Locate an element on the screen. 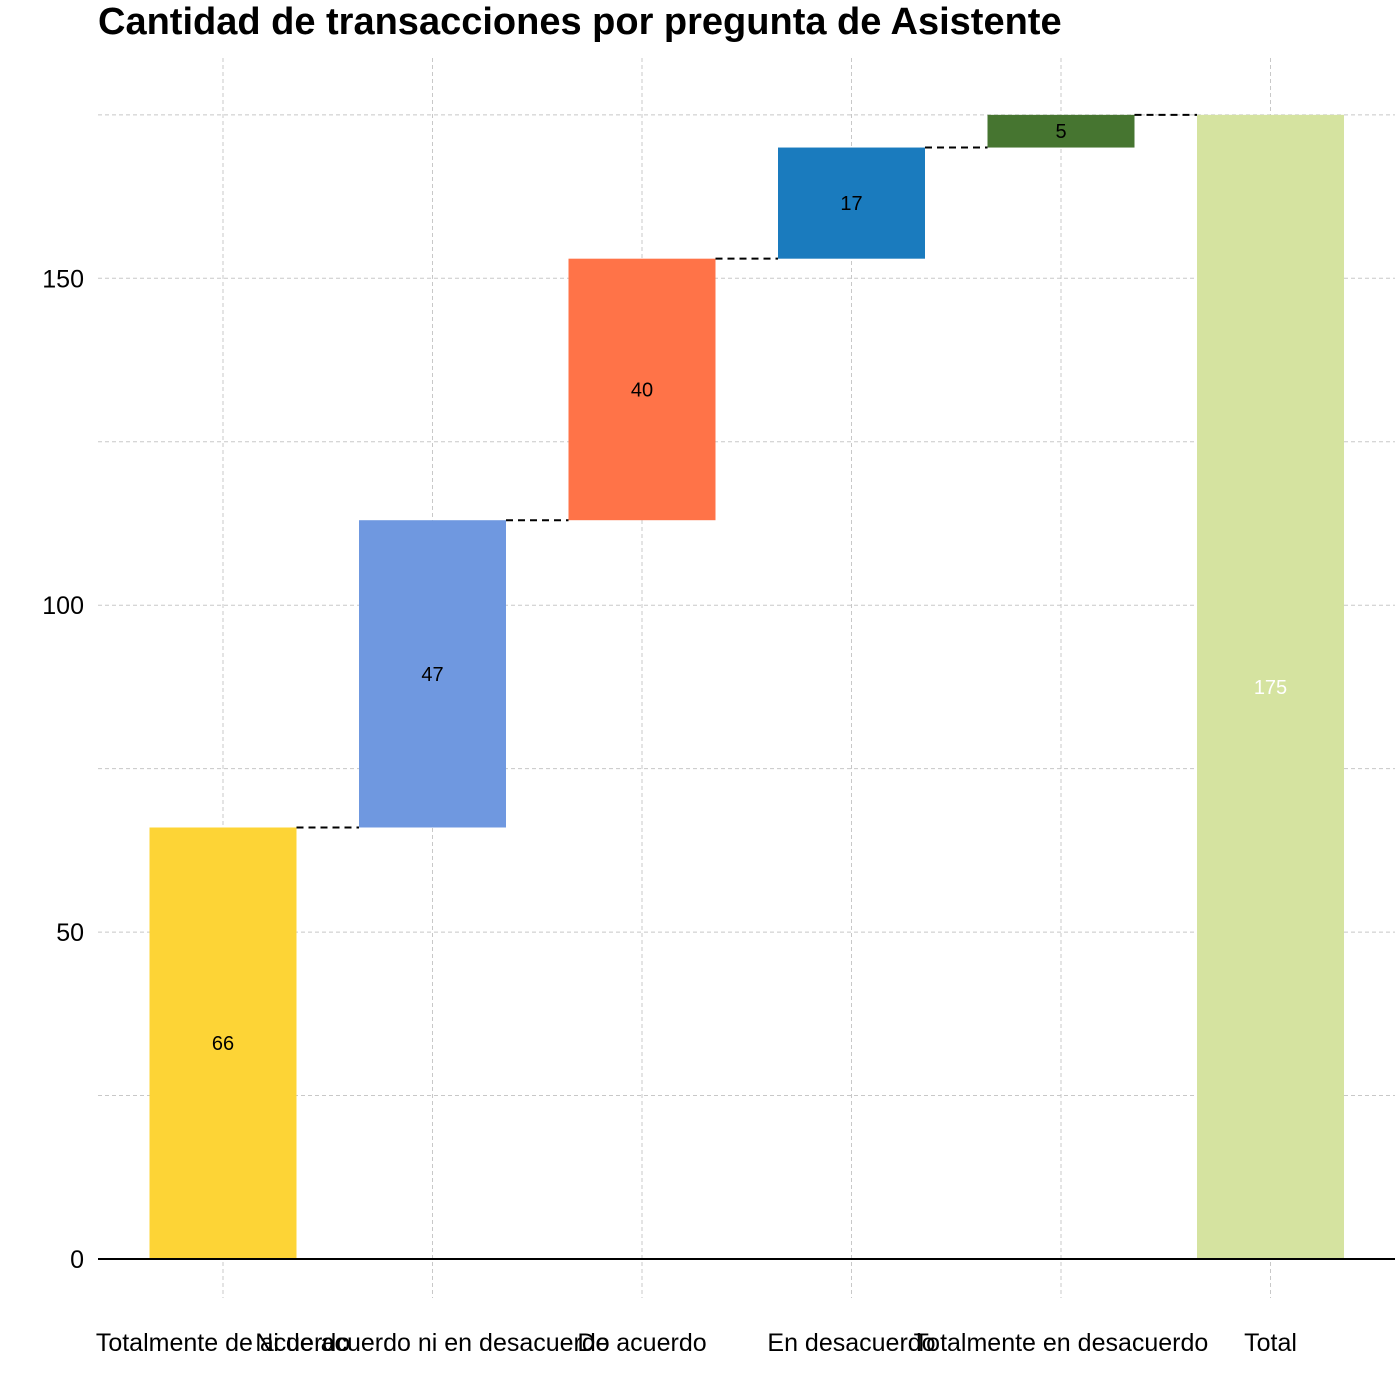  data-label-6: 175 is located at coordinates (1270, 688).